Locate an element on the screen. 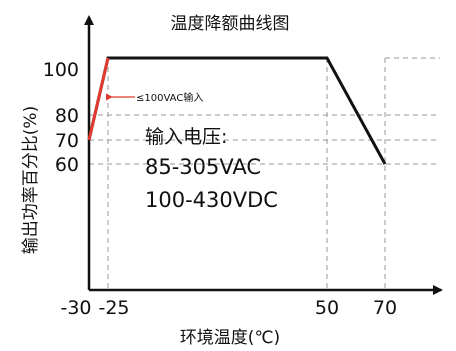 The image size is (456, 351). y-tick-label-60: 60 is located at coordinates (67, 165).